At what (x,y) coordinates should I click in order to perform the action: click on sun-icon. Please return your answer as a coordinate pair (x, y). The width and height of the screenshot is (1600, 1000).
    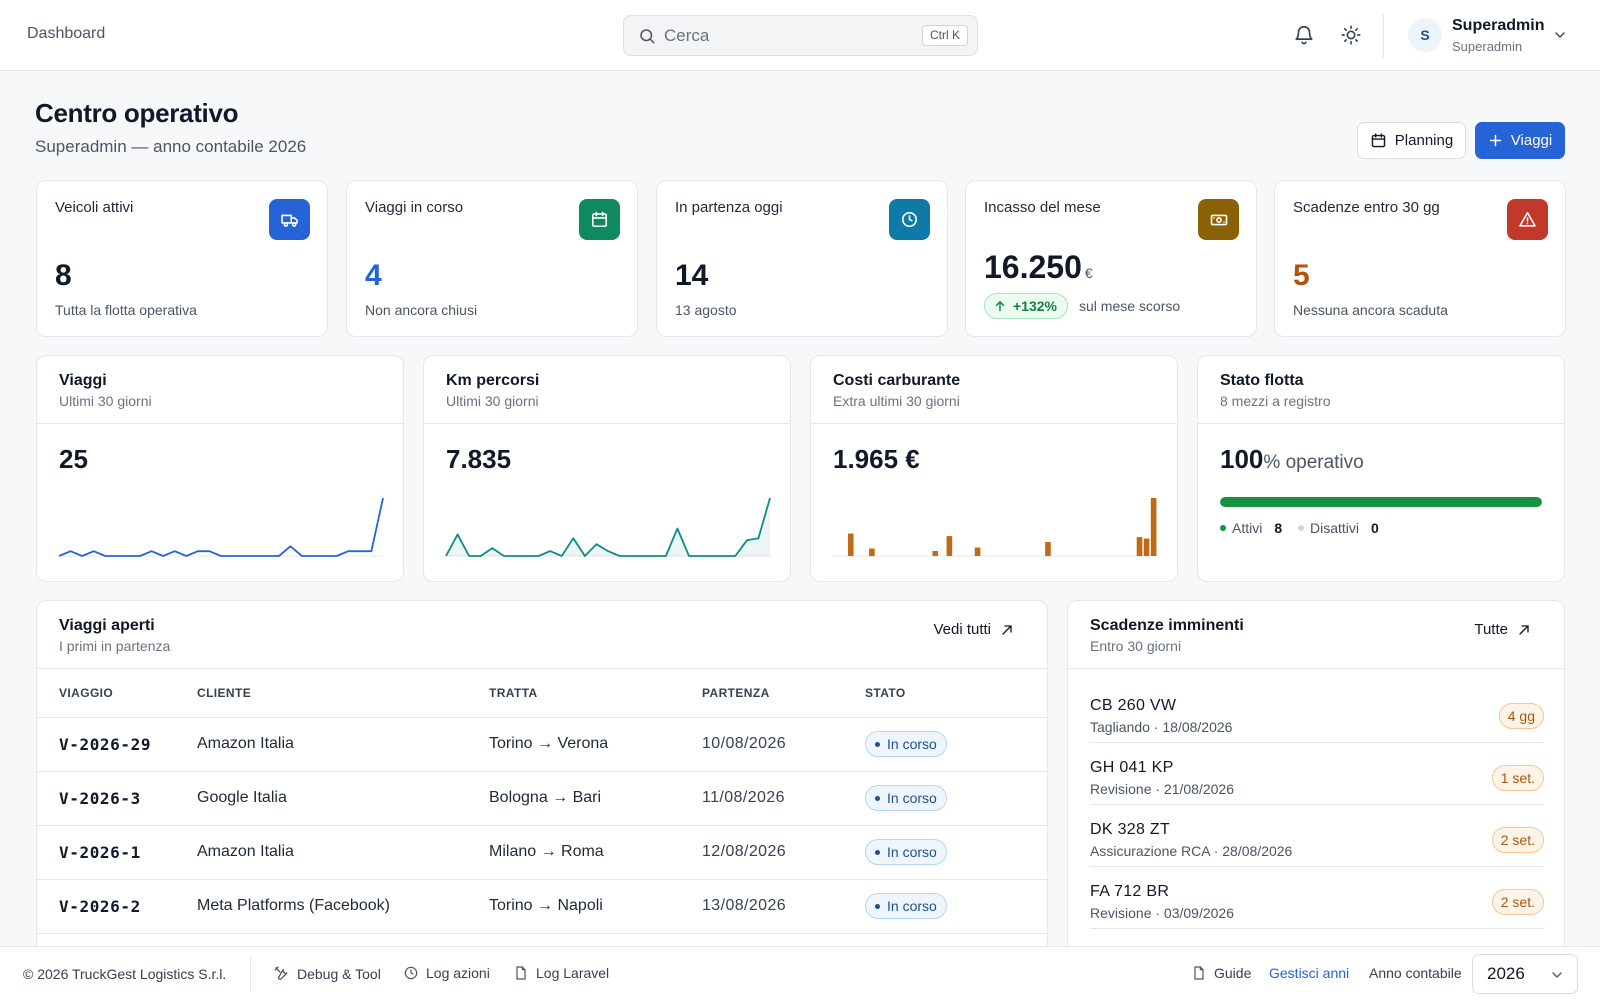
    Looking at the image, I should click on (1351, 35).